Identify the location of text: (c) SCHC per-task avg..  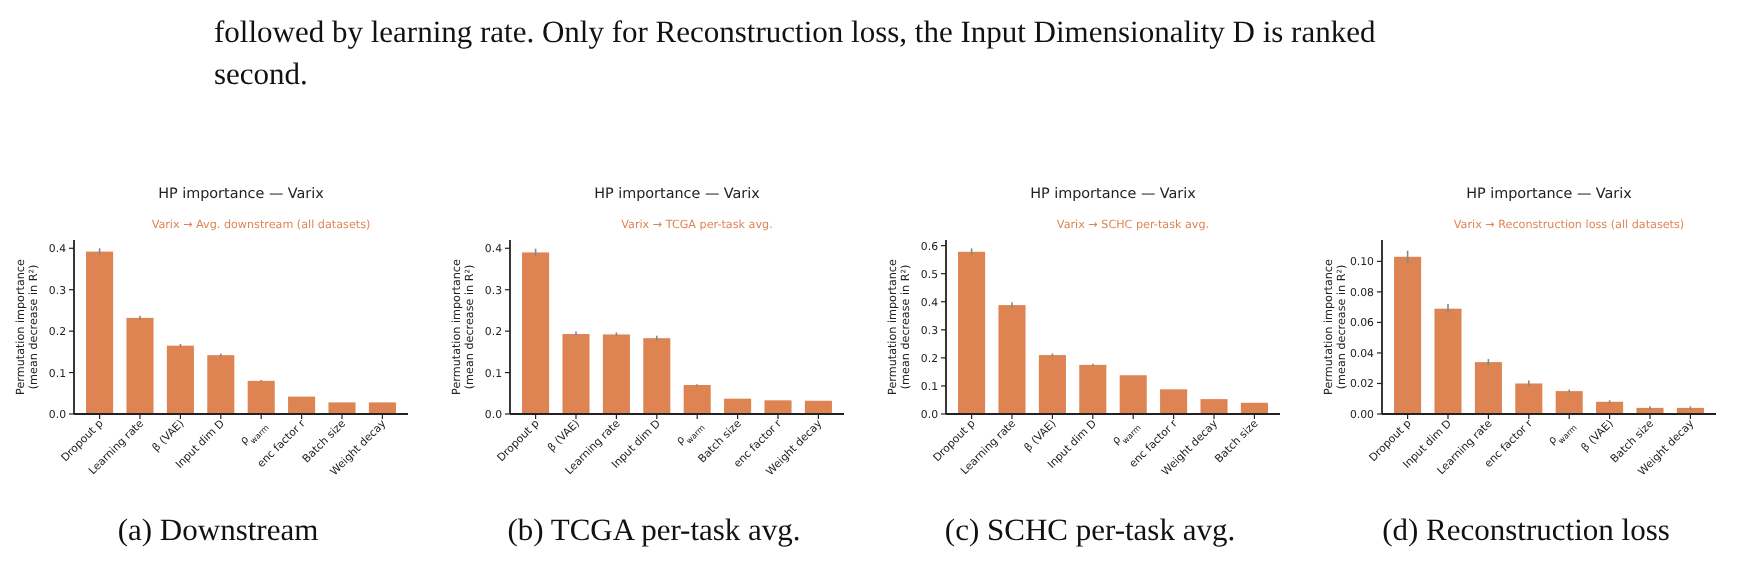
(1090, 531).